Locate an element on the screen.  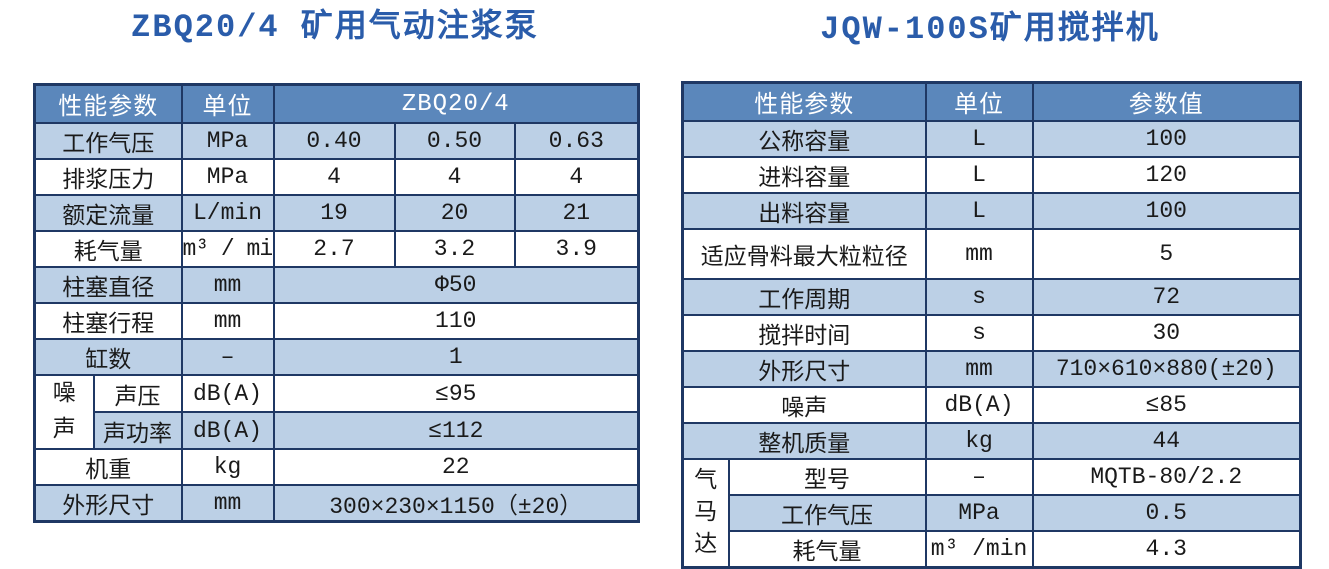
value-cell: ≤112 is located at coordinates (456, 430).